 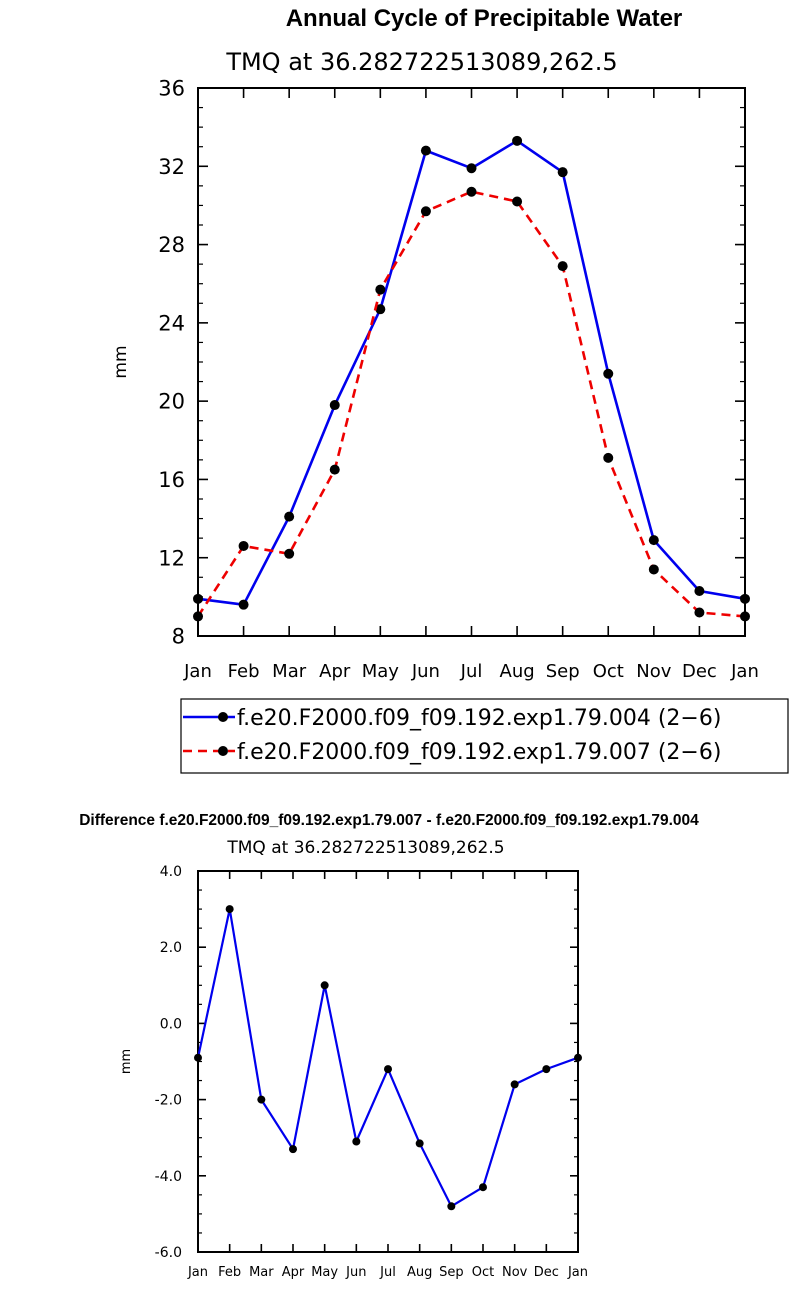 I want to click on y-tick-label: 36, so click(x=171, y=89).